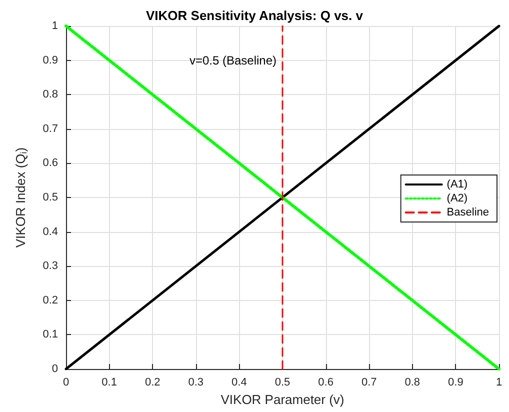  I want to click on y-tick-label: 0.8, so click(50, 94).